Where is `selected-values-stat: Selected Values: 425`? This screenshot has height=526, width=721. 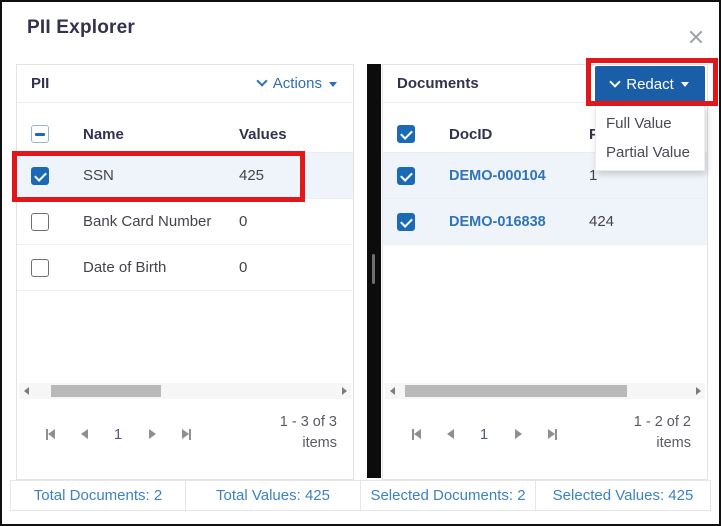 selected-values-stat: Selected Values: 425 is located at coordinates (622, 495).